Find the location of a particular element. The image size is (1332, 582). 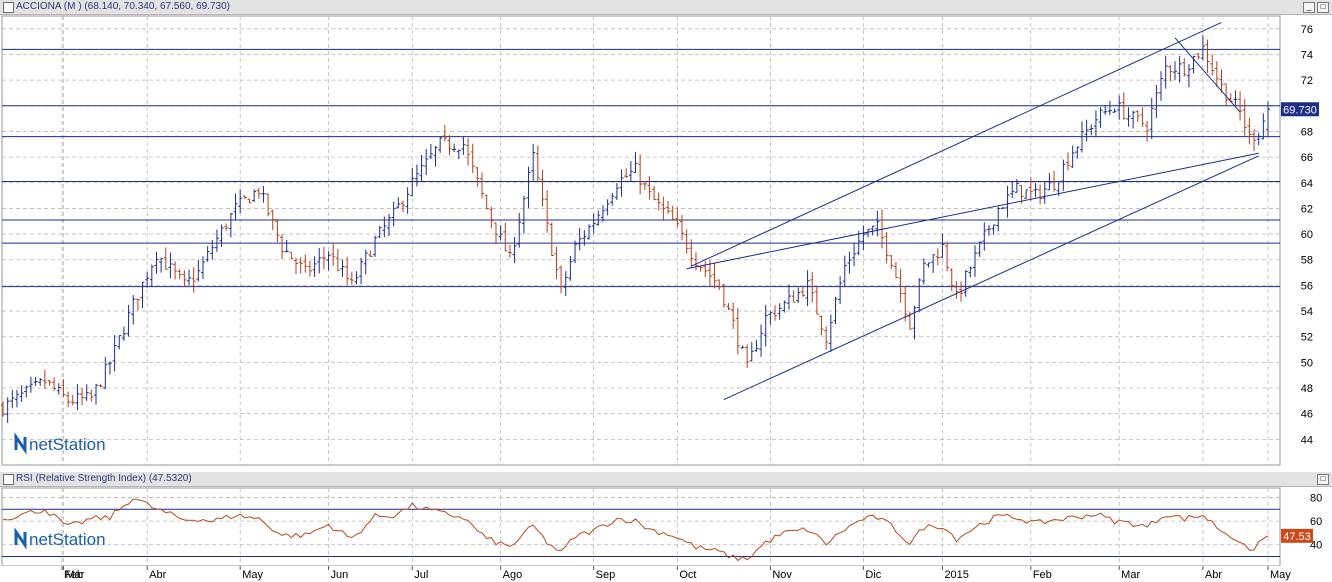

month-label: Mar is located at coordinates (1130, 575).